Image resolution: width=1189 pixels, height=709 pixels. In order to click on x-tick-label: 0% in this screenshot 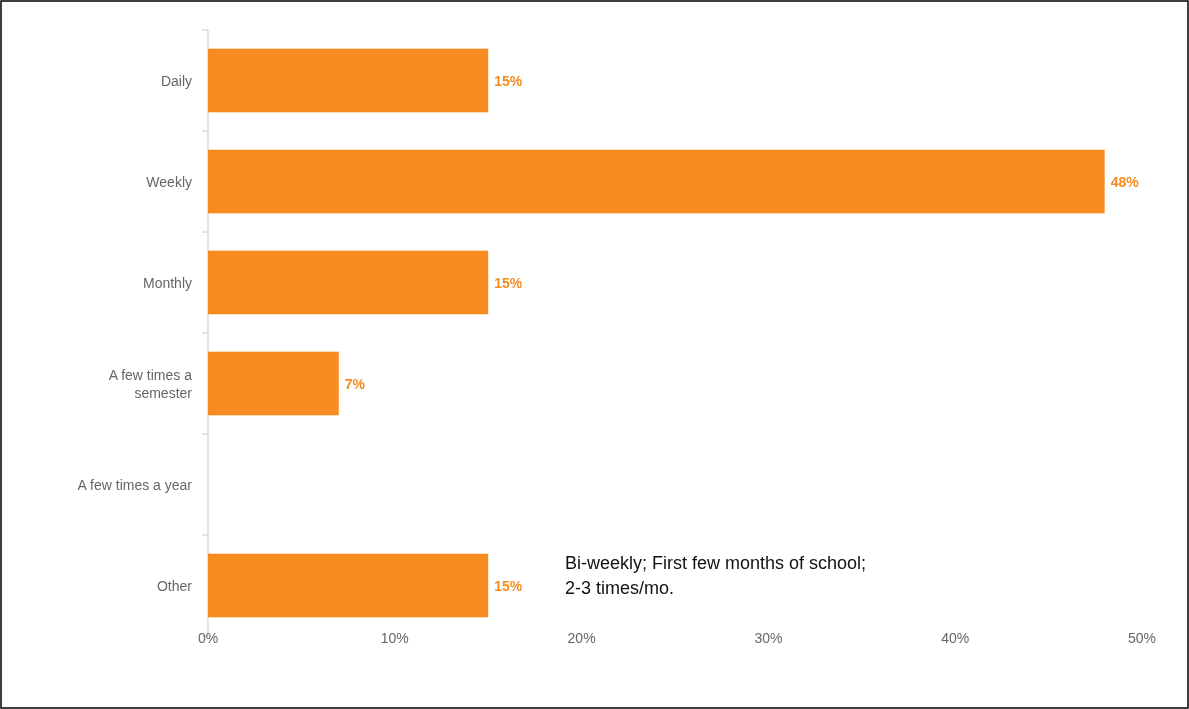, I will do `click(208, 638)`.